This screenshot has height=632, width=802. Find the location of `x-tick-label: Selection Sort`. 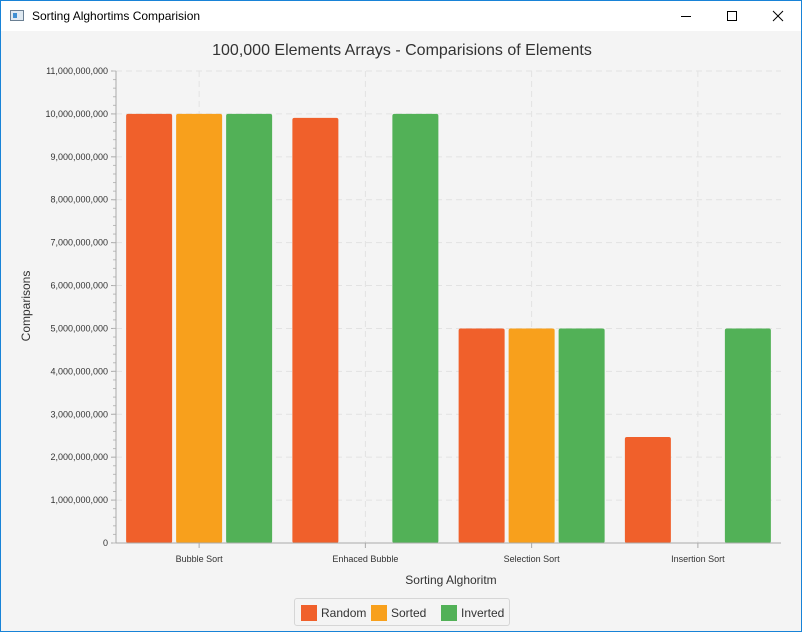

x-tick-label: Selection Sort is located at coordinates (532, 559).